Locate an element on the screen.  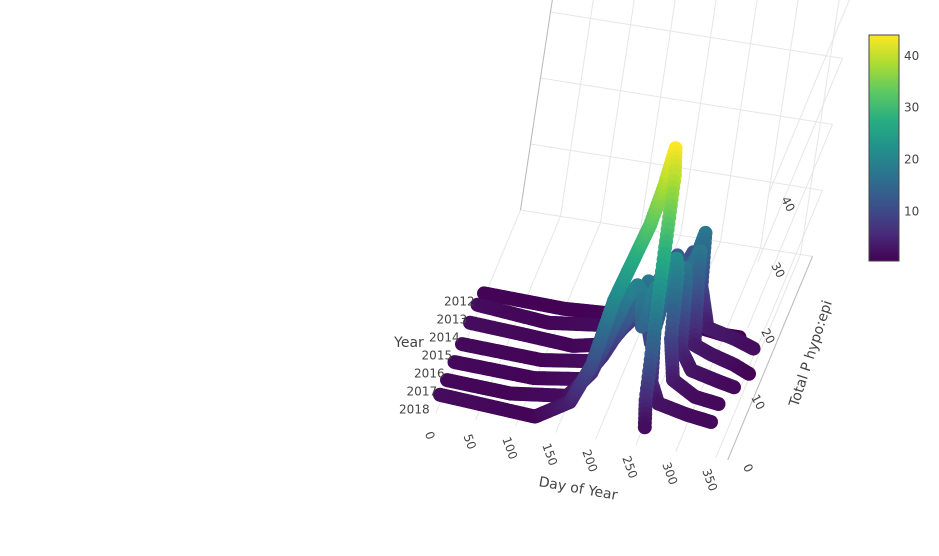
x-axis-title: Day of Year is located at coordinates (577, 489).